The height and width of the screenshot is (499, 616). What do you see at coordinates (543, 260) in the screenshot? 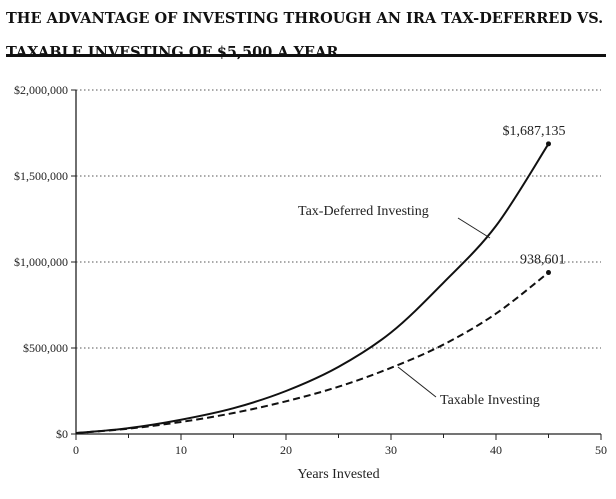
I see `end-value-label: 938,601` at bounding box center [543, 260].